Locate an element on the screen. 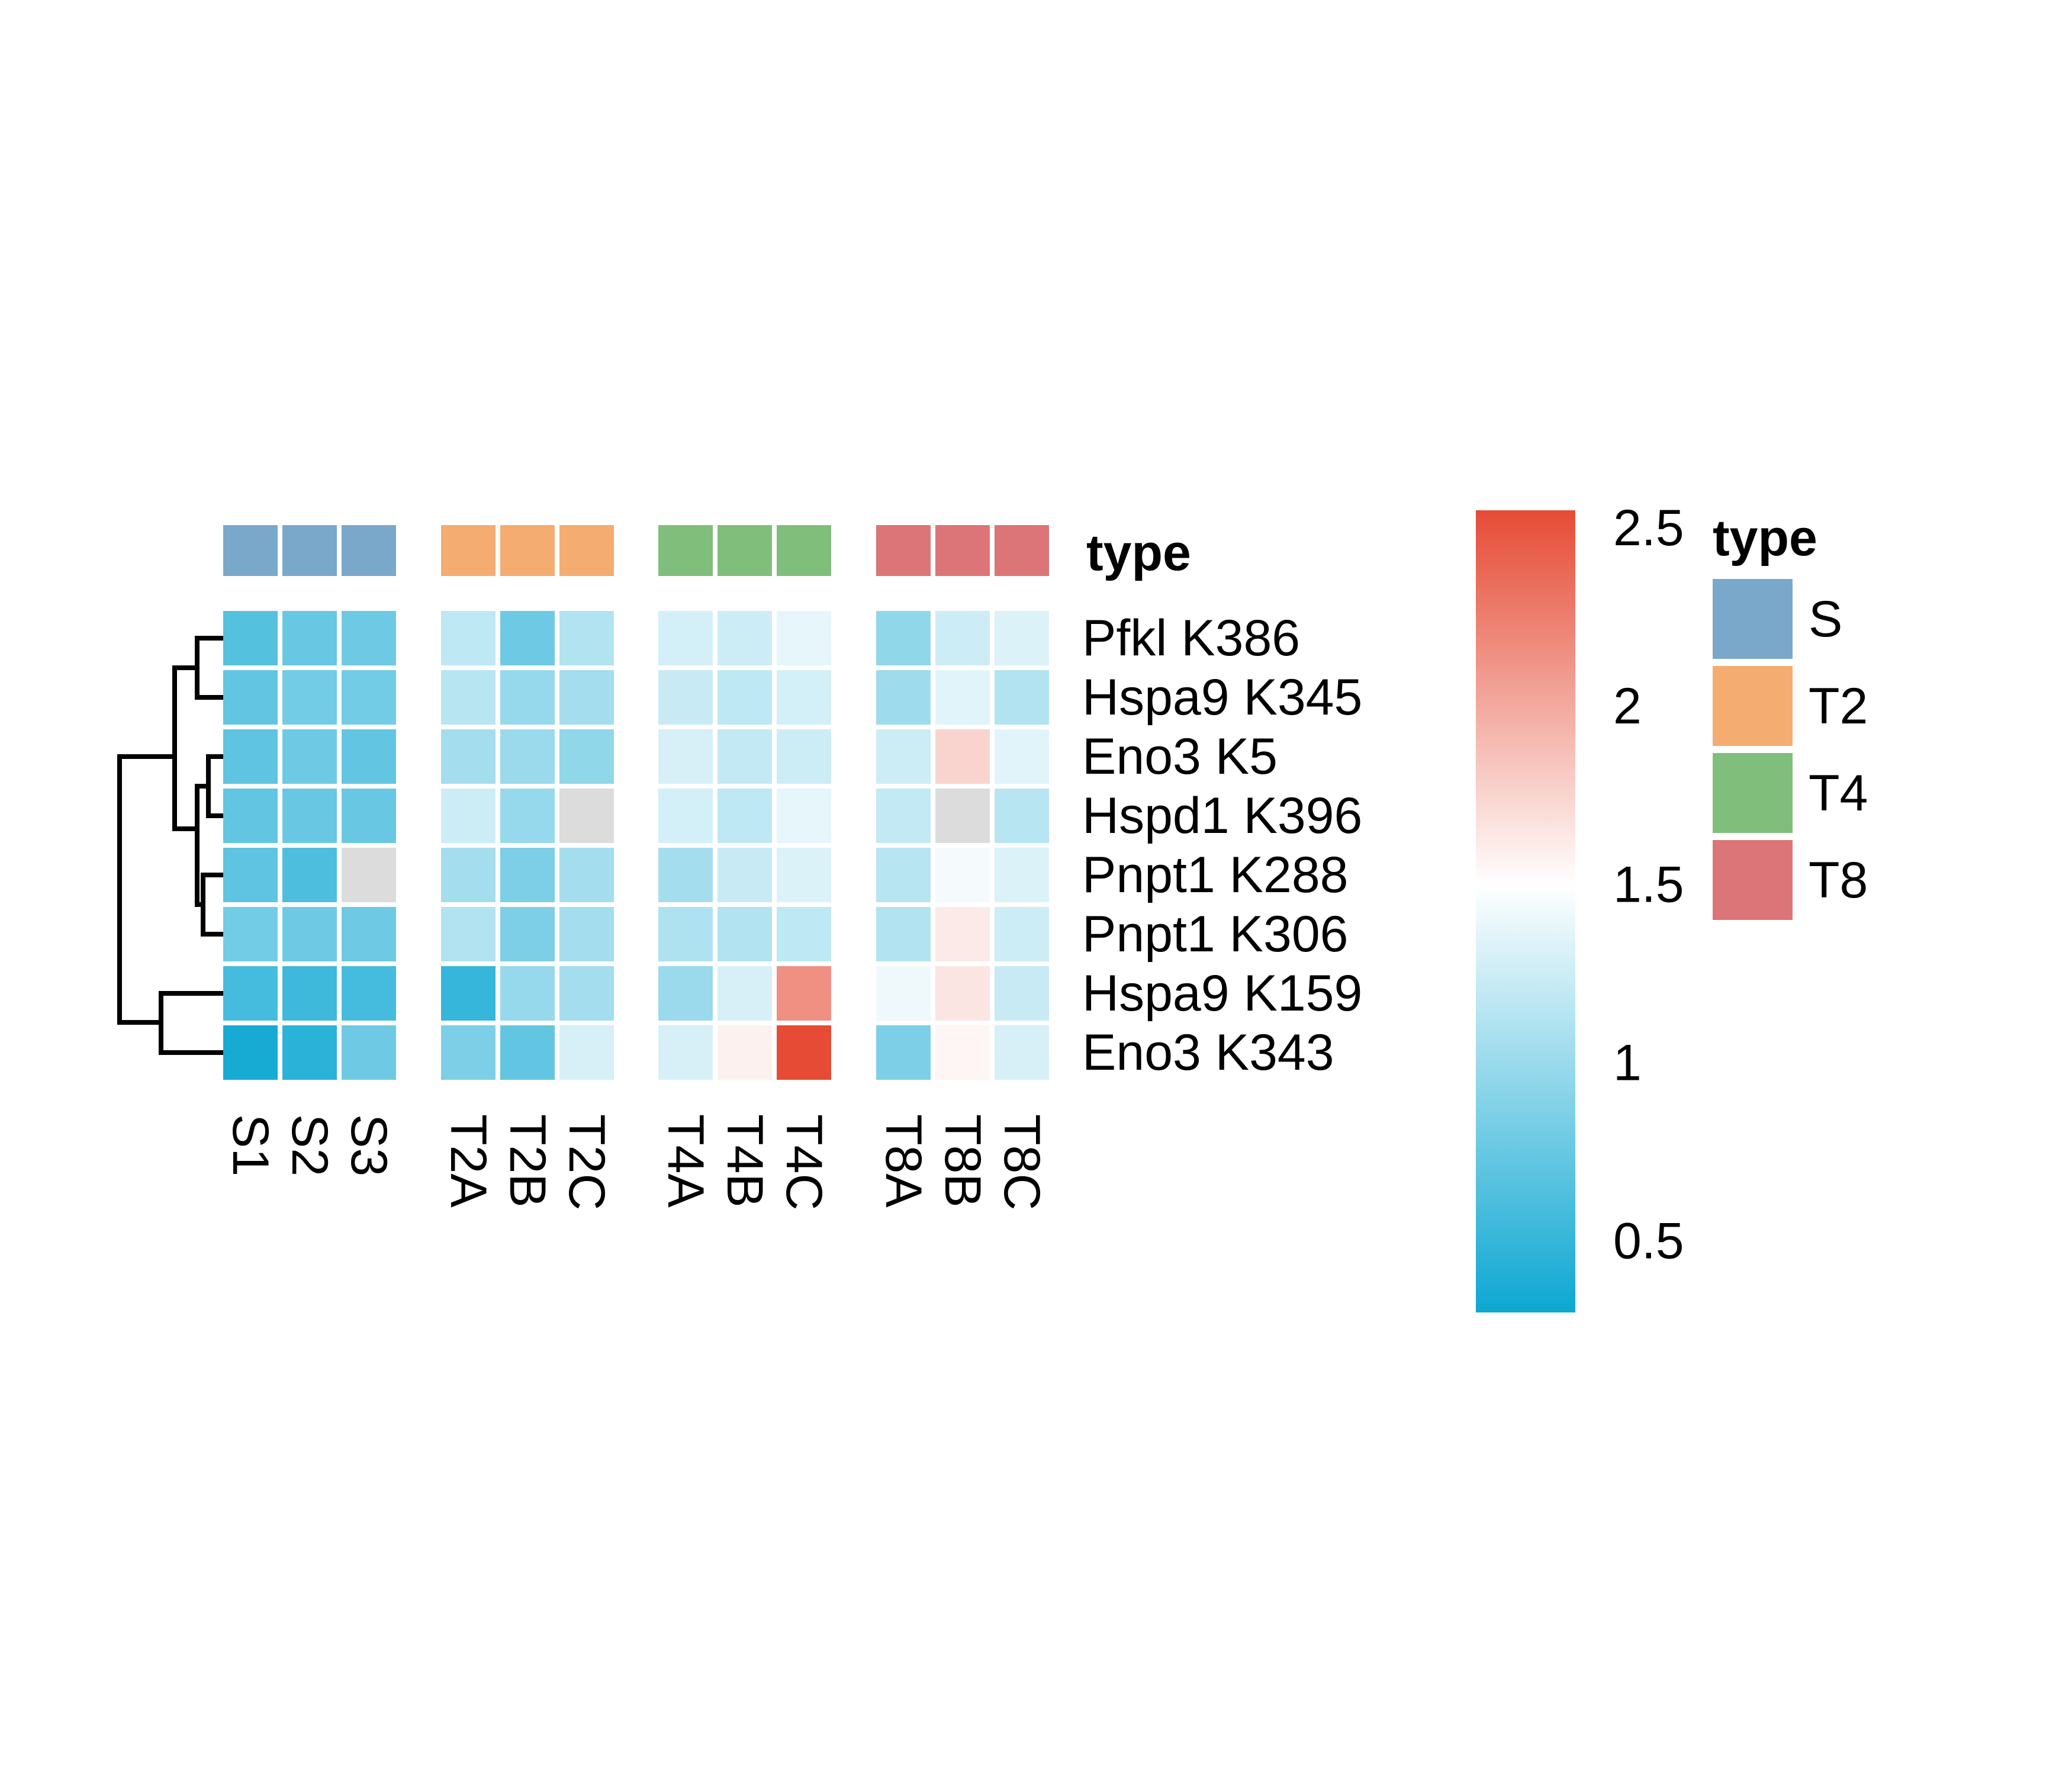  annotation-cell-t8c is located at coordinates (1022, 550).